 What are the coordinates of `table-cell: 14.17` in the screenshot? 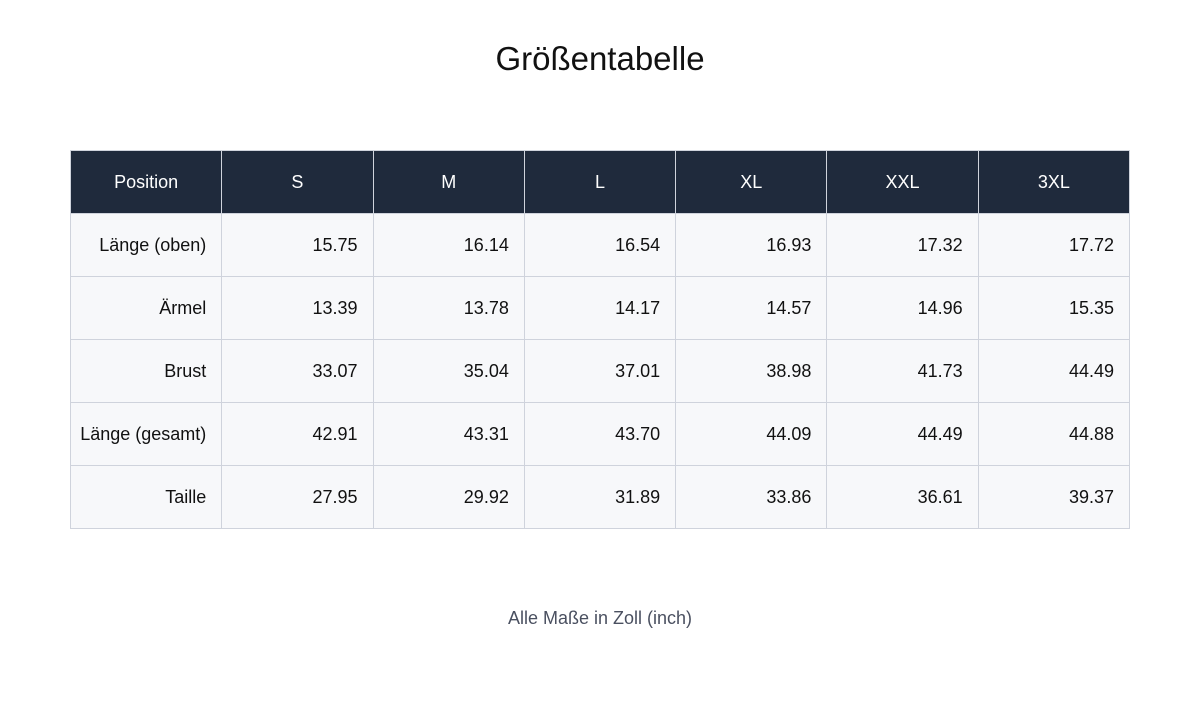 It's located at (600, 308).